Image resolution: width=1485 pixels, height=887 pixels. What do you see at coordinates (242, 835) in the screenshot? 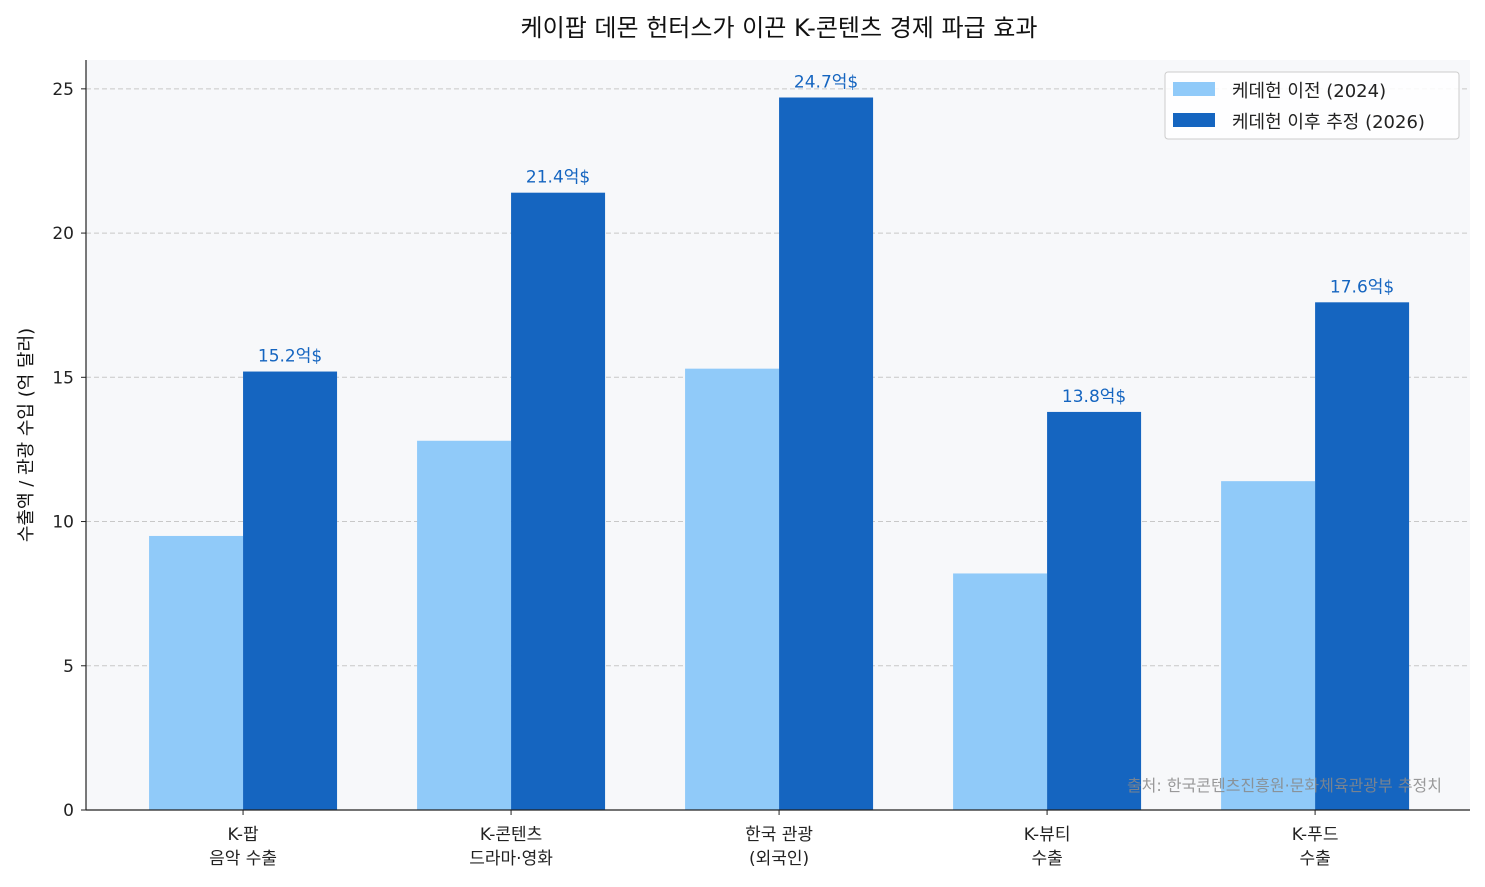
I see `x-tick-label: K-팝` at bounding box center [242, 835].